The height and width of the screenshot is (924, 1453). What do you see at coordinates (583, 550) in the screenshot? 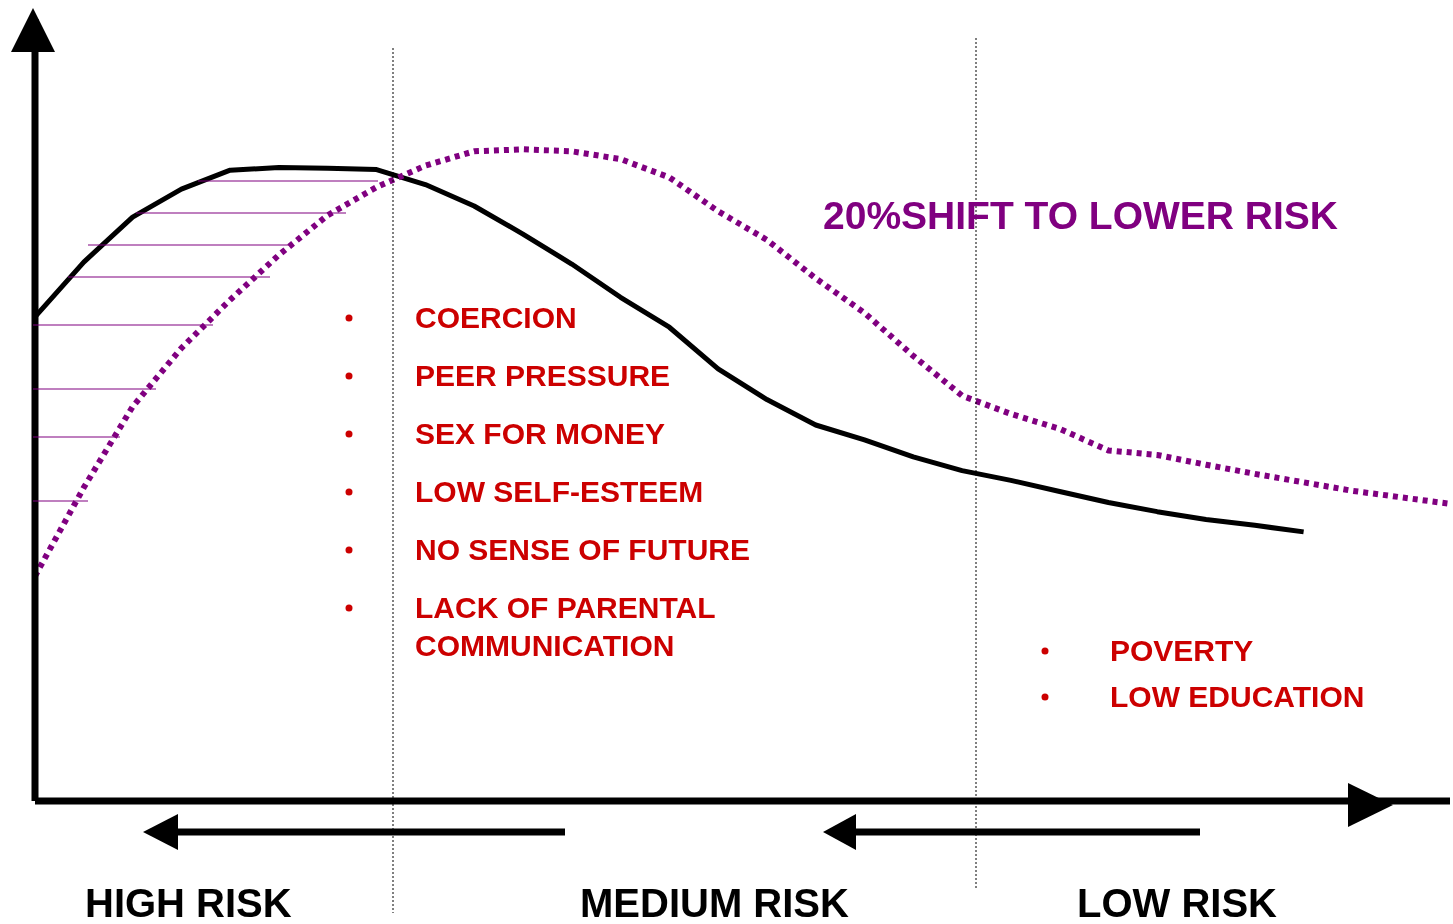
I see `annotation: NO SENSE OF FUTURE` at bounding box center [583, 550].